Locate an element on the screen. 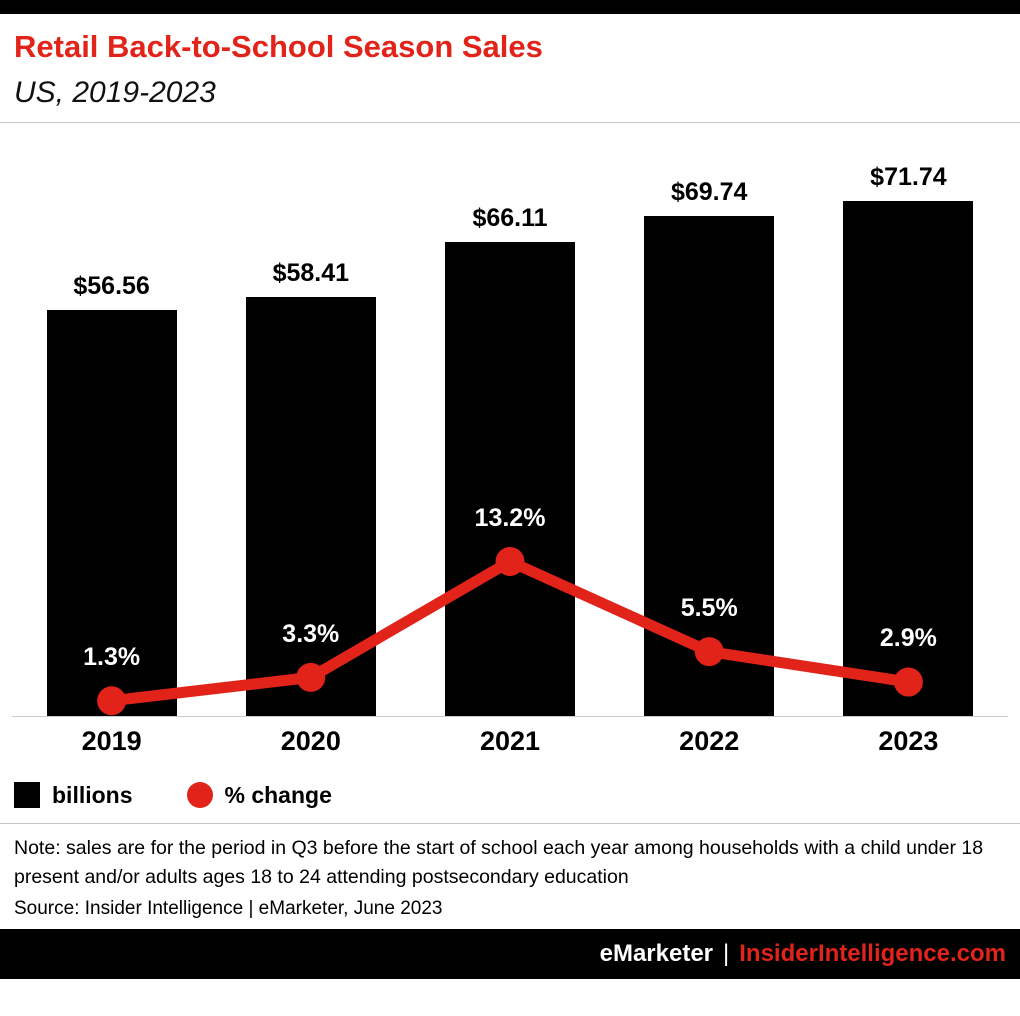 The width and height of the screenshot is (1020, 1016). bar-value-label: $69.74 is located at coordinates (709, 191).